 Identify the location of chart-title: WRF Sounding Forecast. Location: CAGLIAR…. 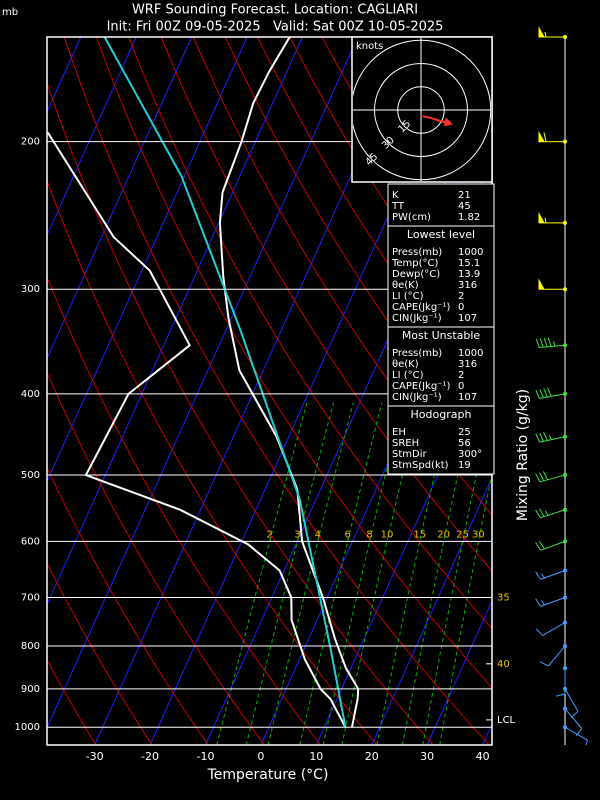
(275, 10).